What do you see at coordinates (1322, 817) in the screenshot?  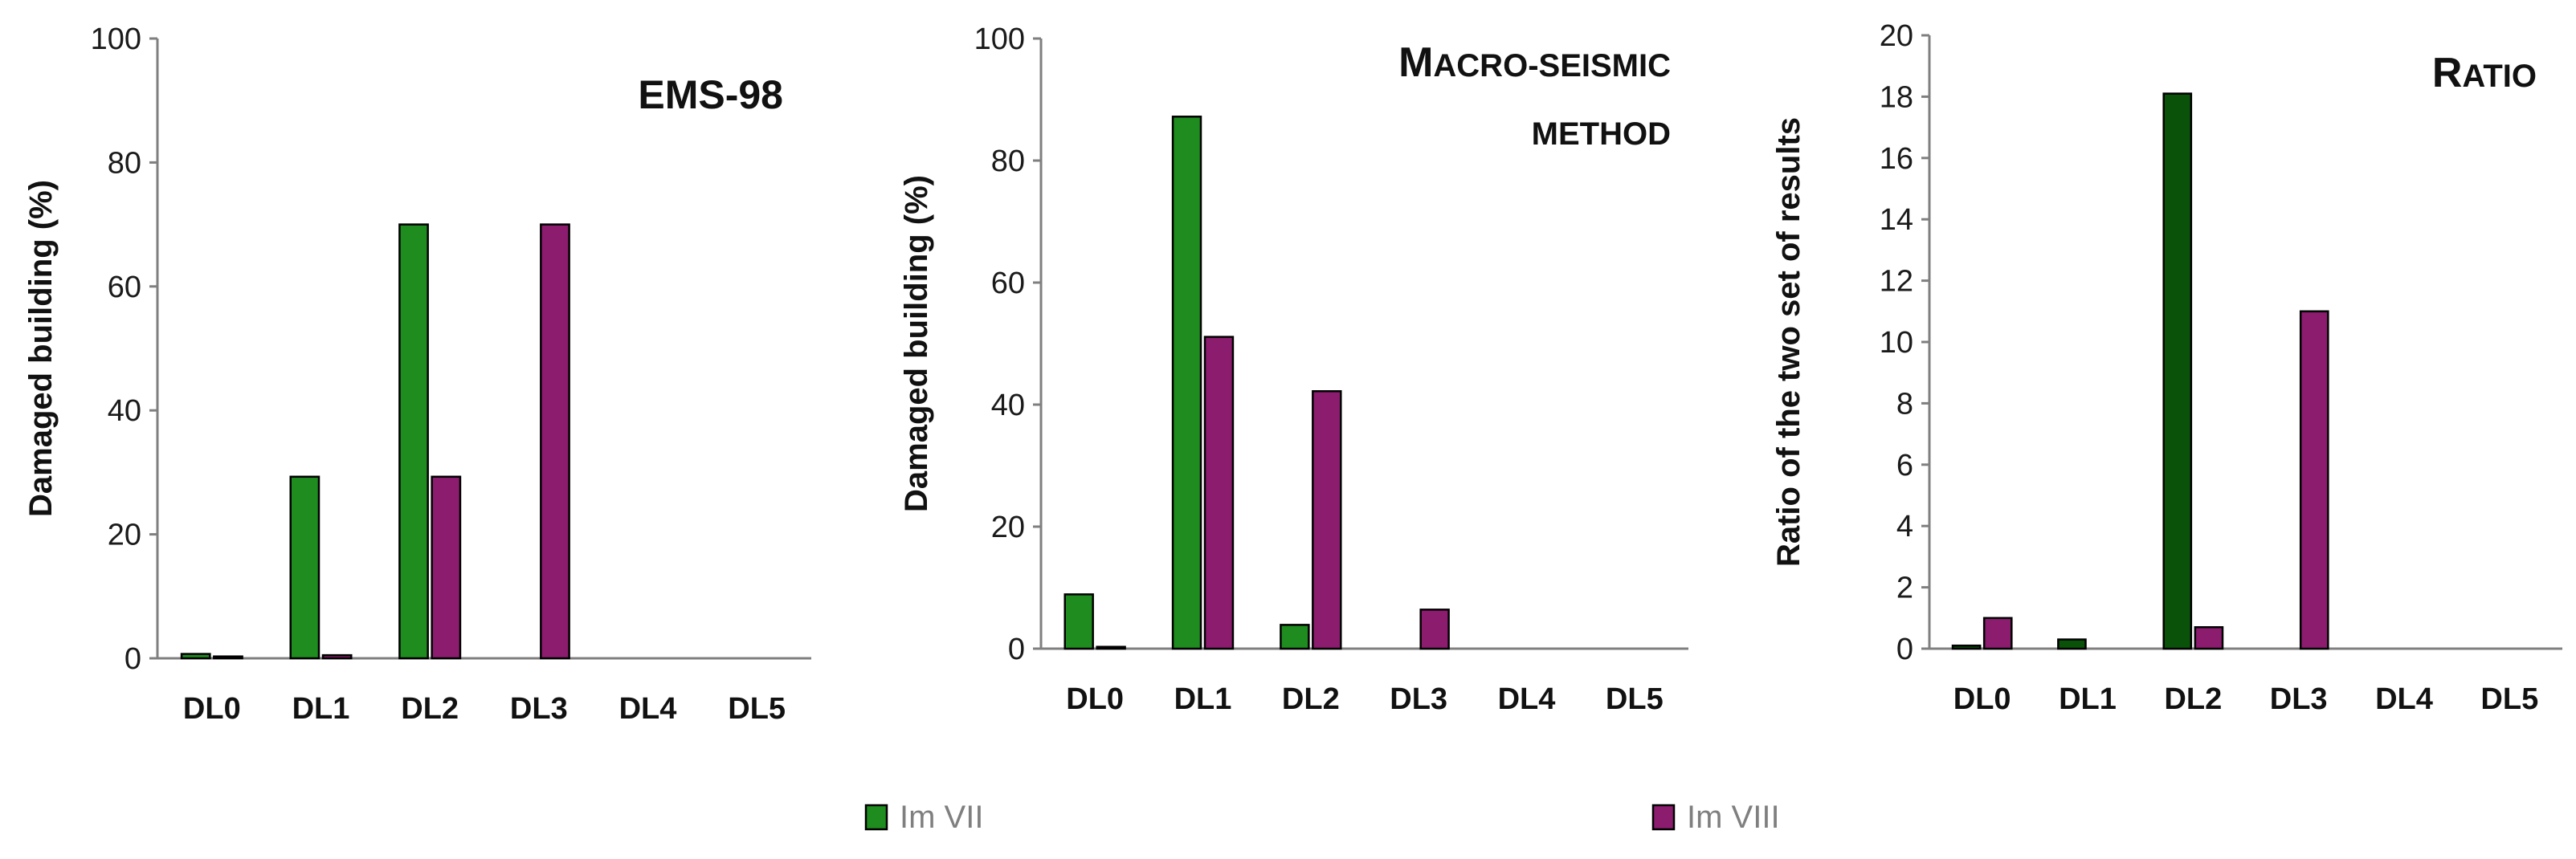 I see `legend: Im VII Im VIII` at bounding box center [1322, 817].